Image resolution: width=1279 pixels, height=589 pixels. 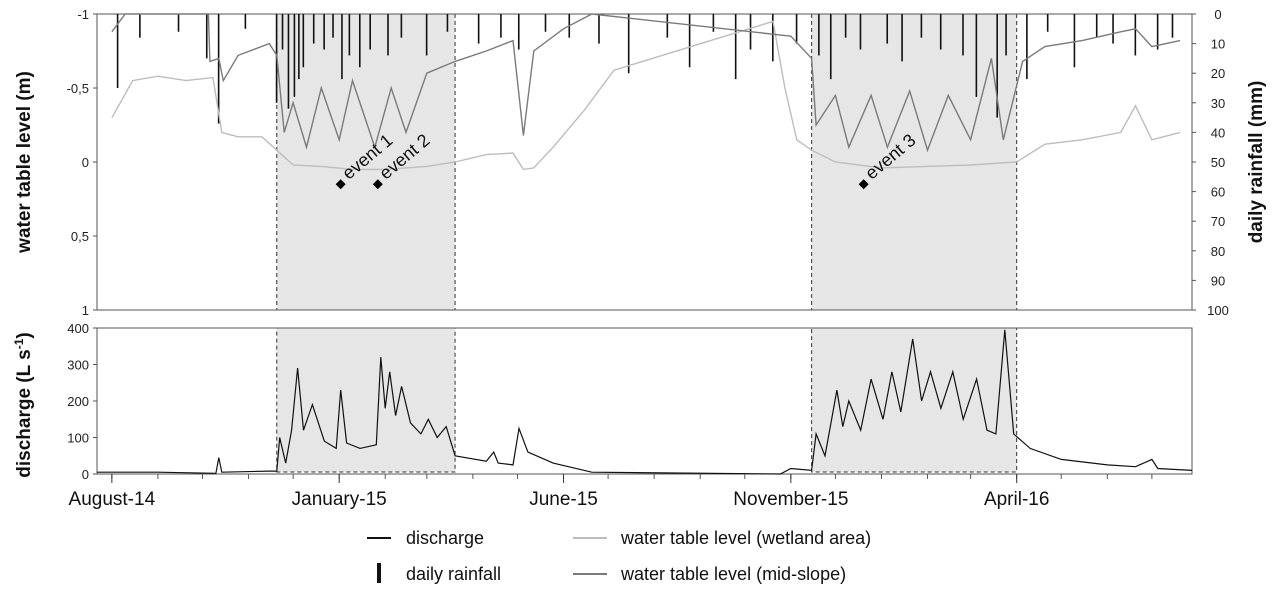 I want to click on discharge-axis-title-main: discharge (L s, so click(x=24, y=413).